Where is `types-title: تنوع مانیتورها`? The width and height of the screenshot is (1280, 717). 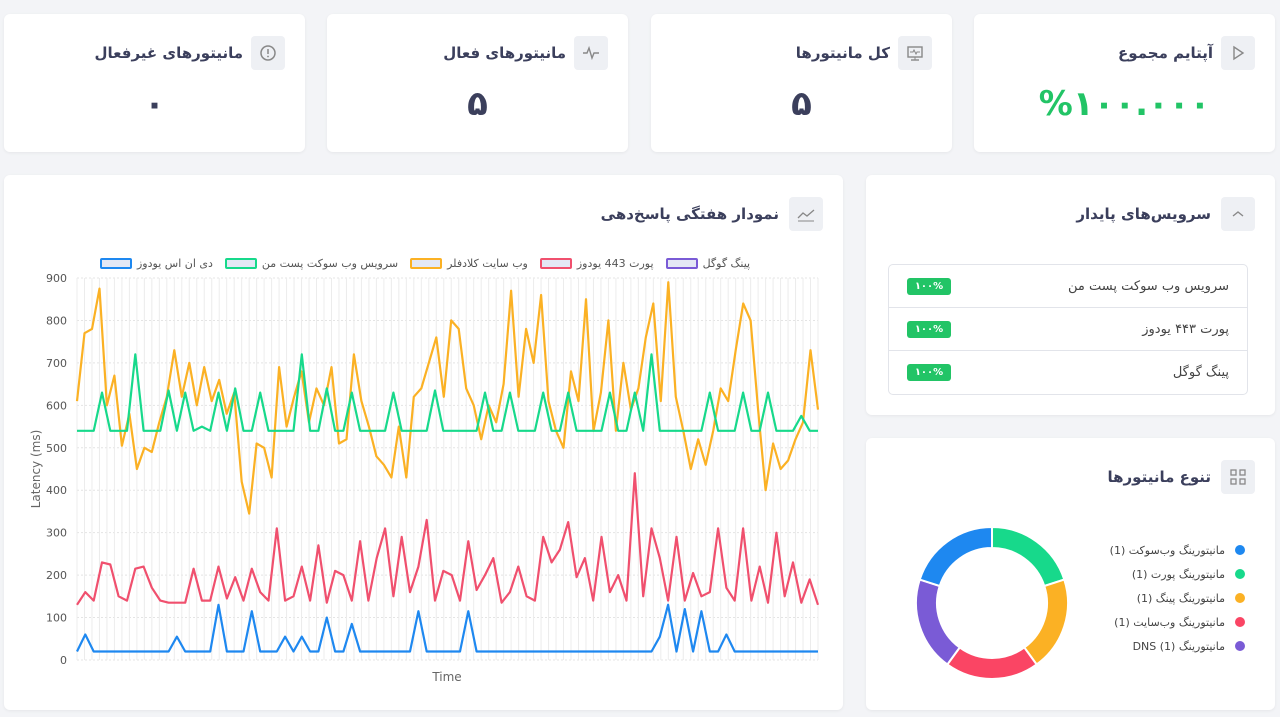
types-title: تنوع مانیتورها is located at coordinates (1159, 477).